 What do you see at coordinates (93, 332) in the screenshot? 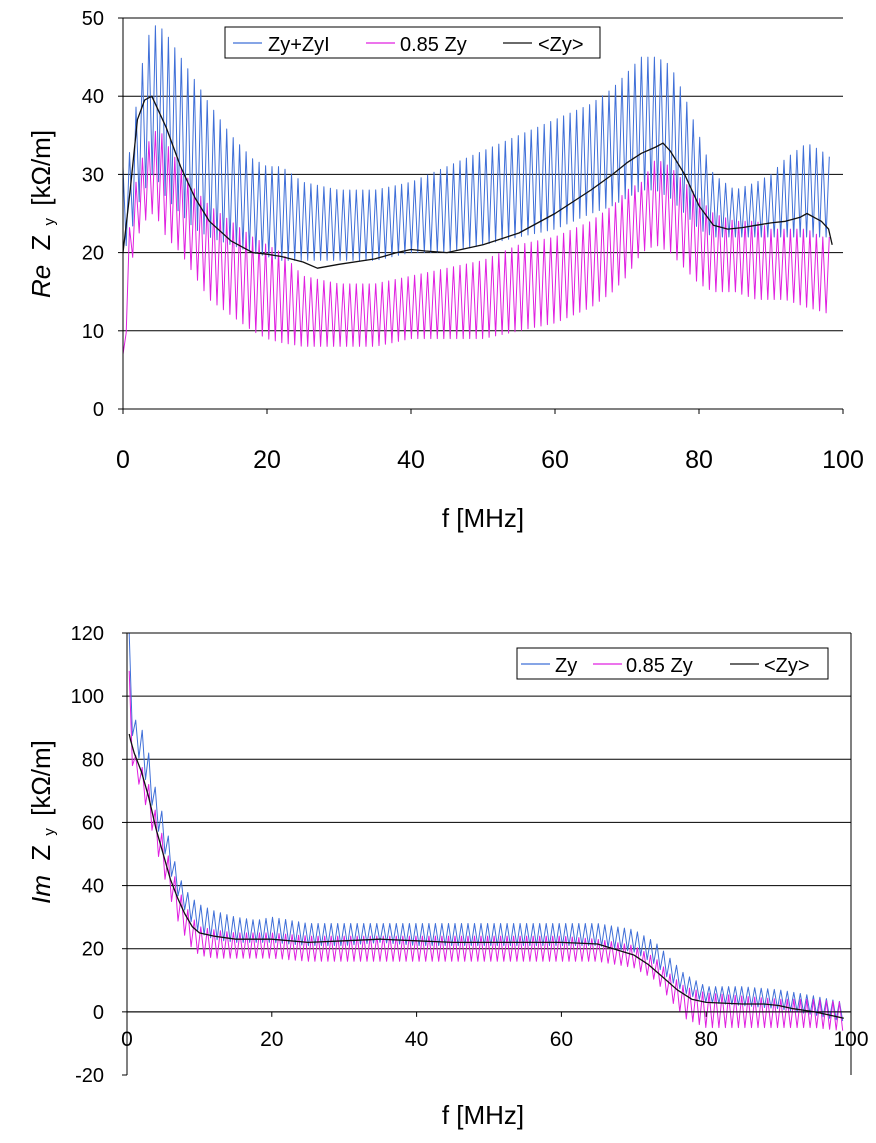
I see `y-tick-label: 10` at bounding box center [93, 332].